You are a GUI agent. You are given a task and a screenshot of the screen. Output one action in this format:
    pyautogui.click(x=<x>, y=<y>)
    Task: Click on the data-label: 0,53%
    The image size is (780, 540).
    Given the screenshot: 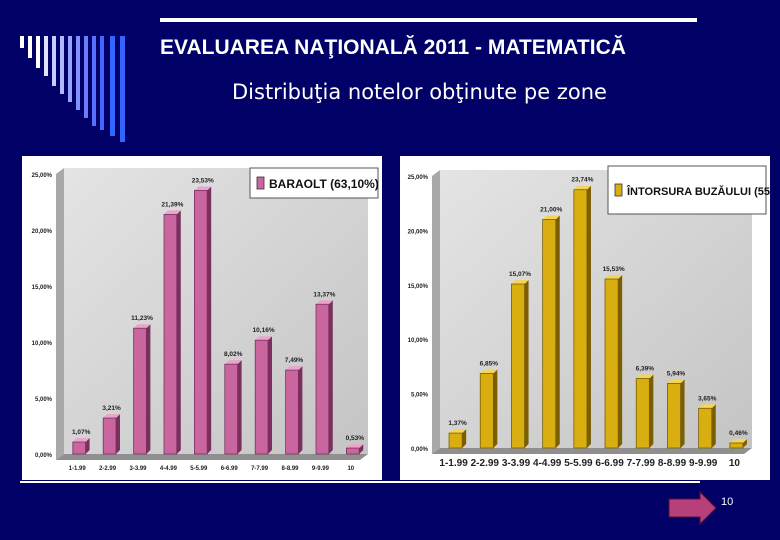 What is the action you would take?
    pyautogui.click(x=355, y=438)
    